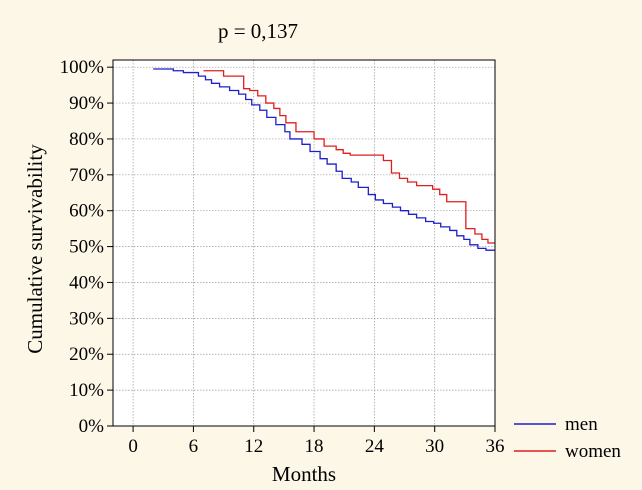 The height and width of the screenshot is (490, 642). Describe the element at coordinates (314, 446) in the screenshot. I see `x-tick-label: 18` at that location.